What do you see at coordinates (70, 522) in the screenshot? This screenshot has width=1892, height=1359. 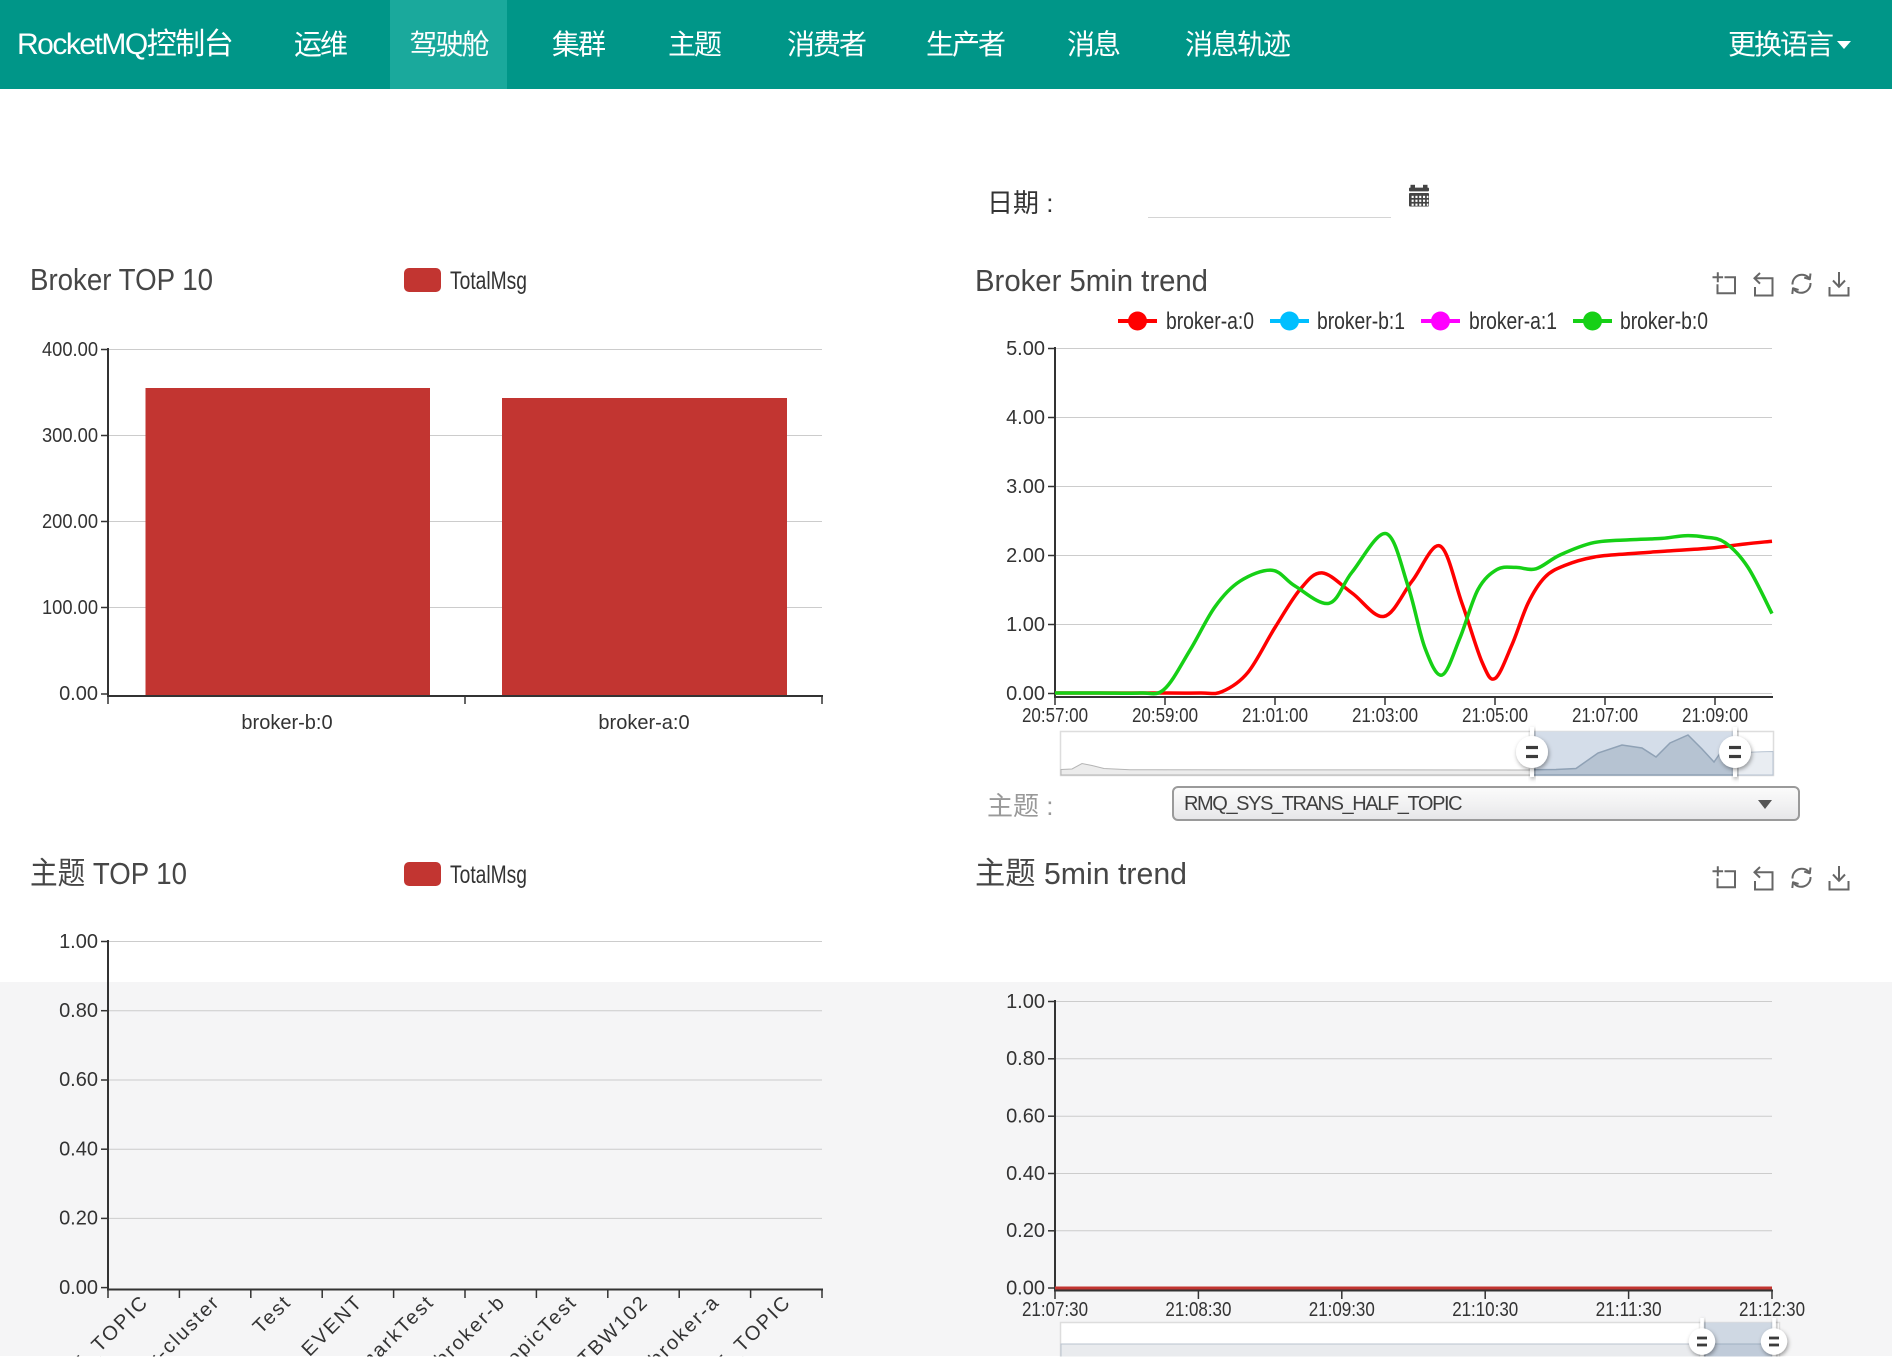 I see `svg-text: 200.00` at bounding box center [70, 522].